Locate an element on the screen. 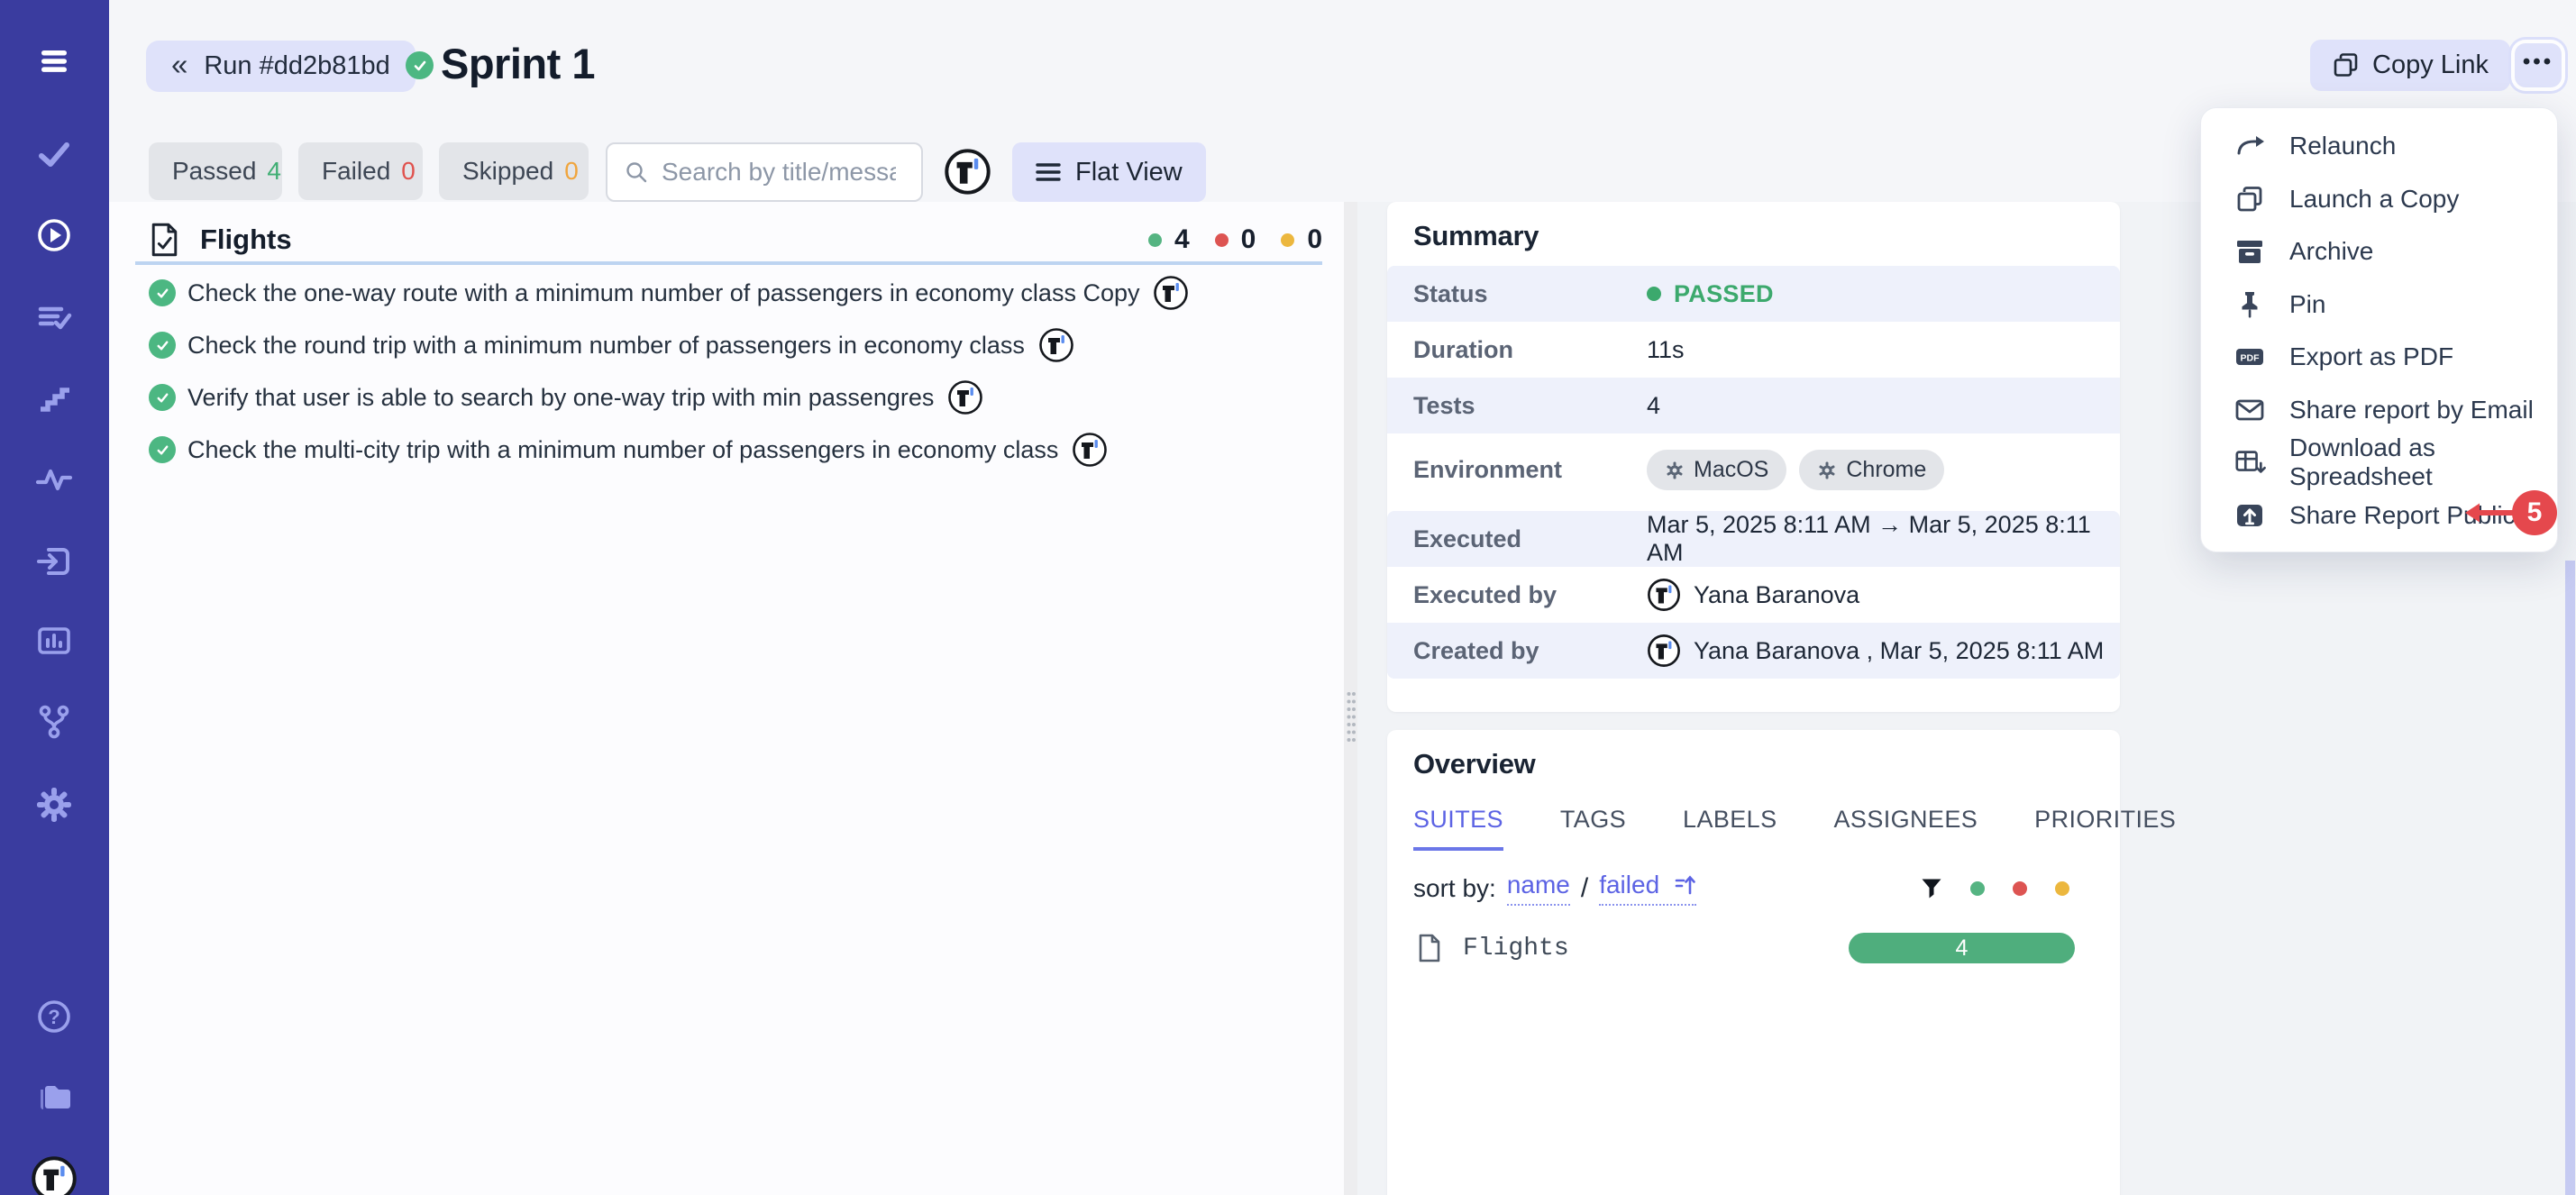 The width and height of the screenshot is (2576, 1195). failed-dot-icon is located at coordinates (1221, 240).